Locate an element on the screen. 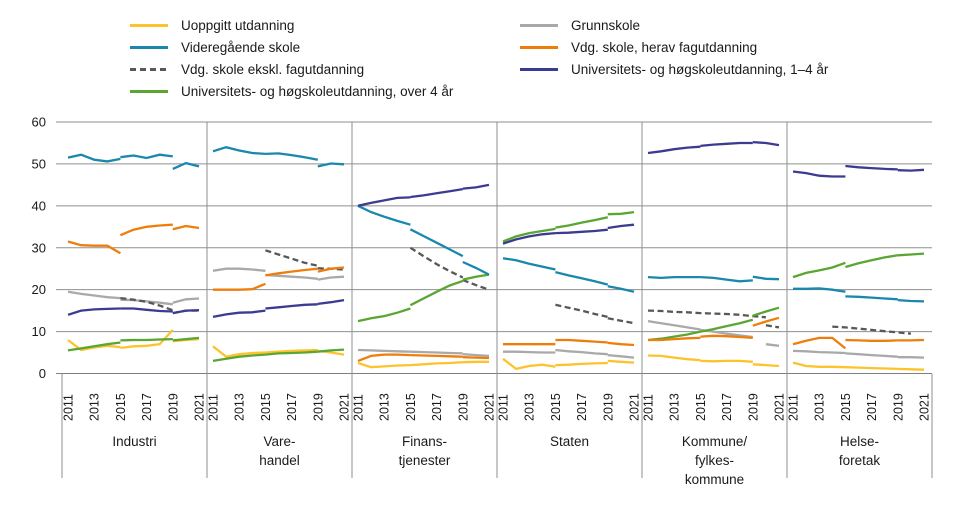 The image size is (958, 510). panel-label: Vare-handel is located at coordinates (279, 451).